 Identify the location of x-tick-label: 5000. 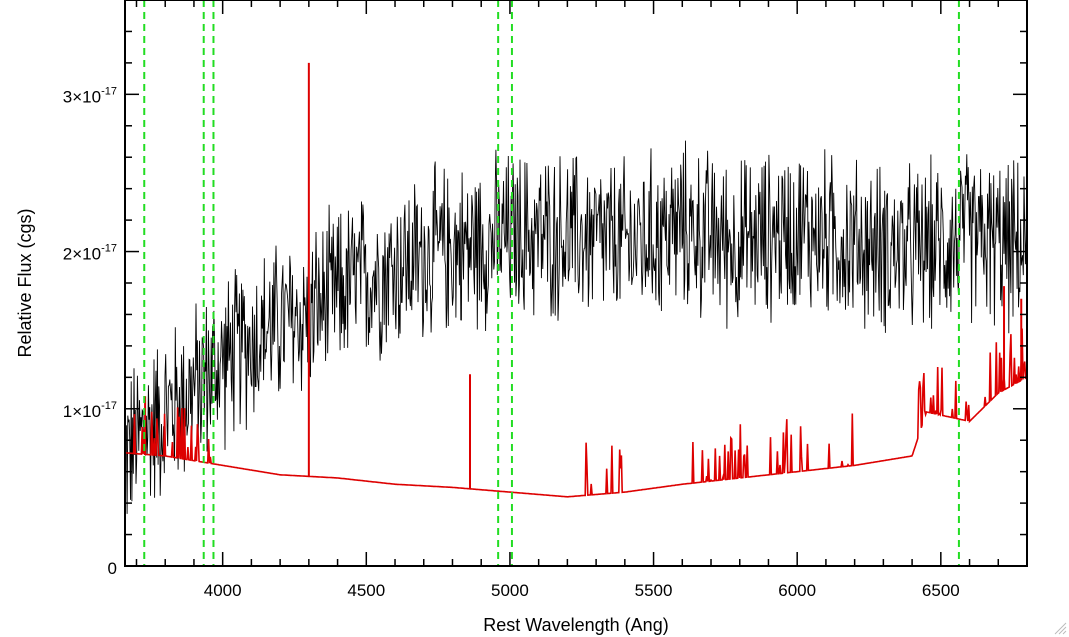
(510, 590).